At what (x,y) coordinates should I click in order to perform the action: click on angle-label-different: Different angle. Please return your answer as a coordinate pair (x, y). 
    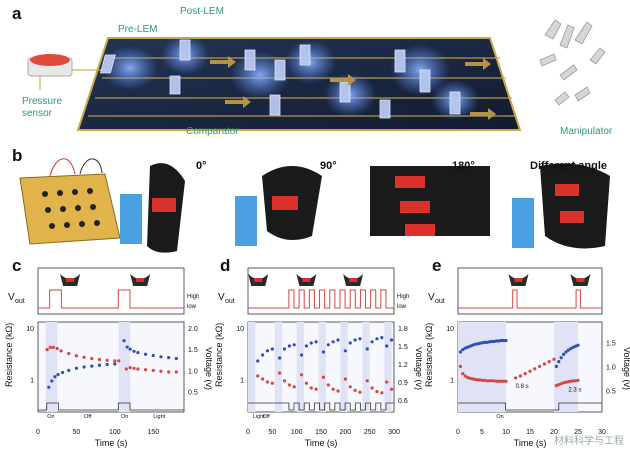
    Looking at the image, I should click on (569, 166).